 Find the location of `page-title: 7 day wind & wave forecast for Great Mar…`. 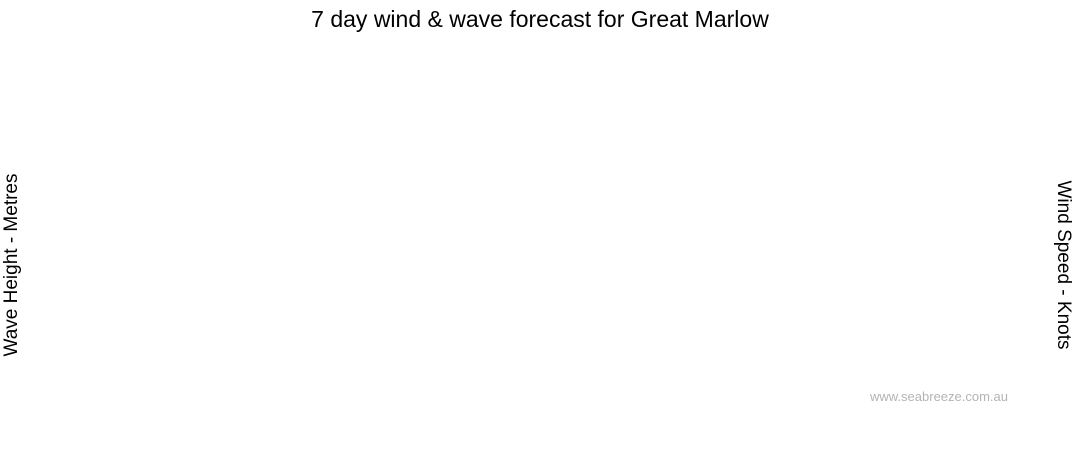

page-title: 7 day wind & wave forecast for Great Mar… is located at coordinates (540, 19).